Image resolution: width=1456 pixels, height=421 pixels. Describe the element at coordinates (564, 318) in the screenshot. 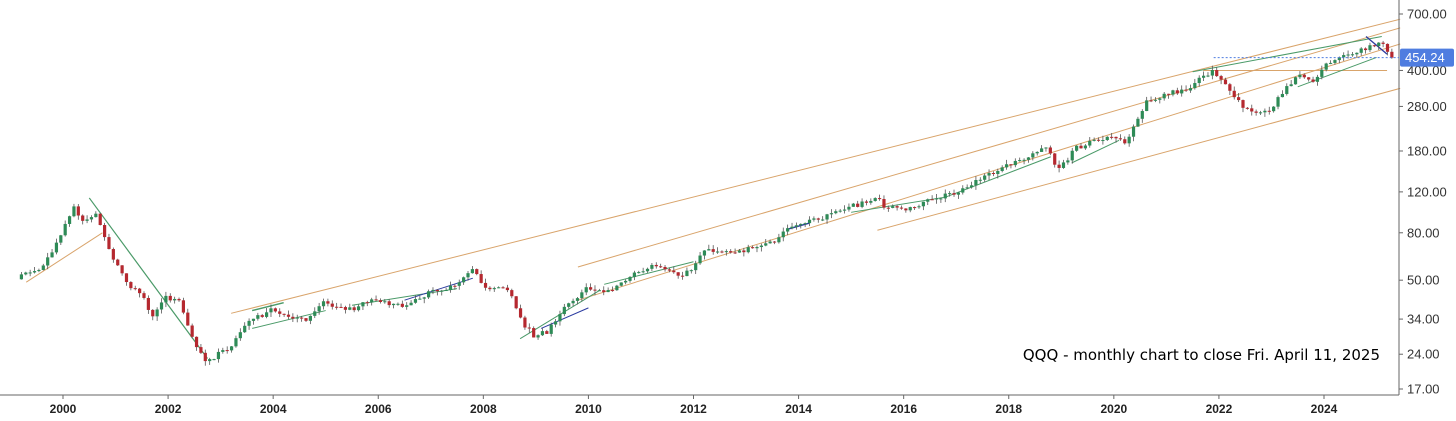

I see `trend-2009-blue` at that location.